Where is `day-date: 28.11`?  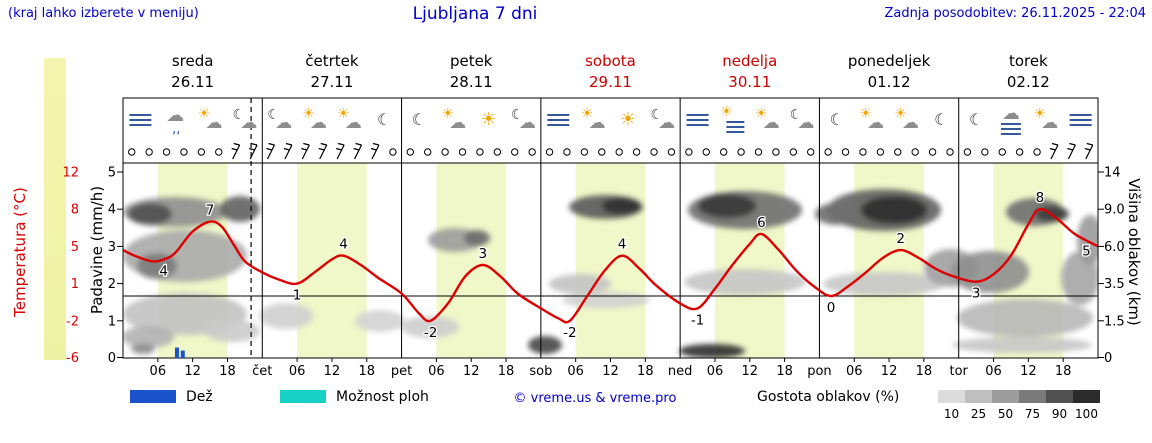 day-date: 28.11 is located at coordinates (471, 82).